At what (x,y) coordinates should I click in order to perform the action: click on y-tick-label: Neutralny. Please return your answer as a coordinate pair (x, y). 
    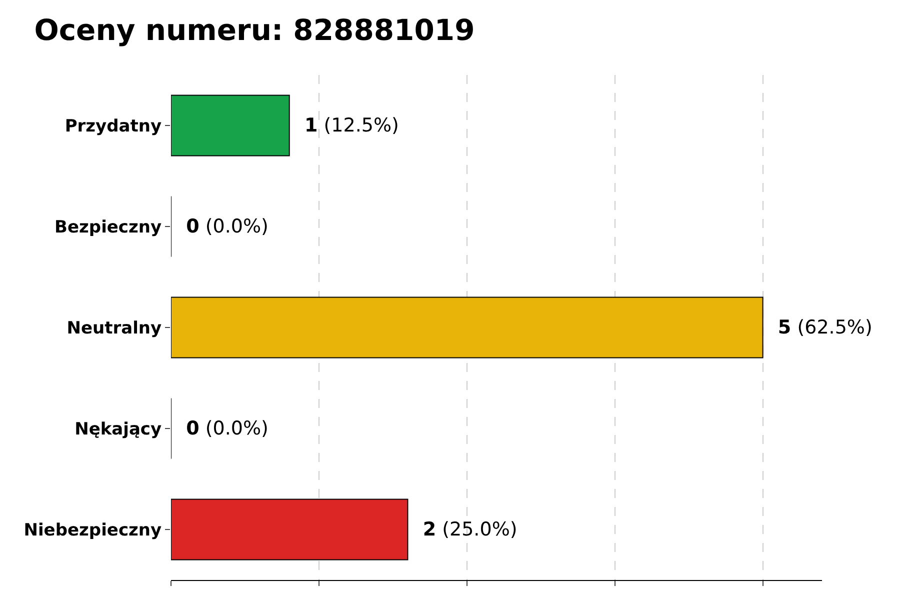
    Looking at the image, I should click on (114, 328).